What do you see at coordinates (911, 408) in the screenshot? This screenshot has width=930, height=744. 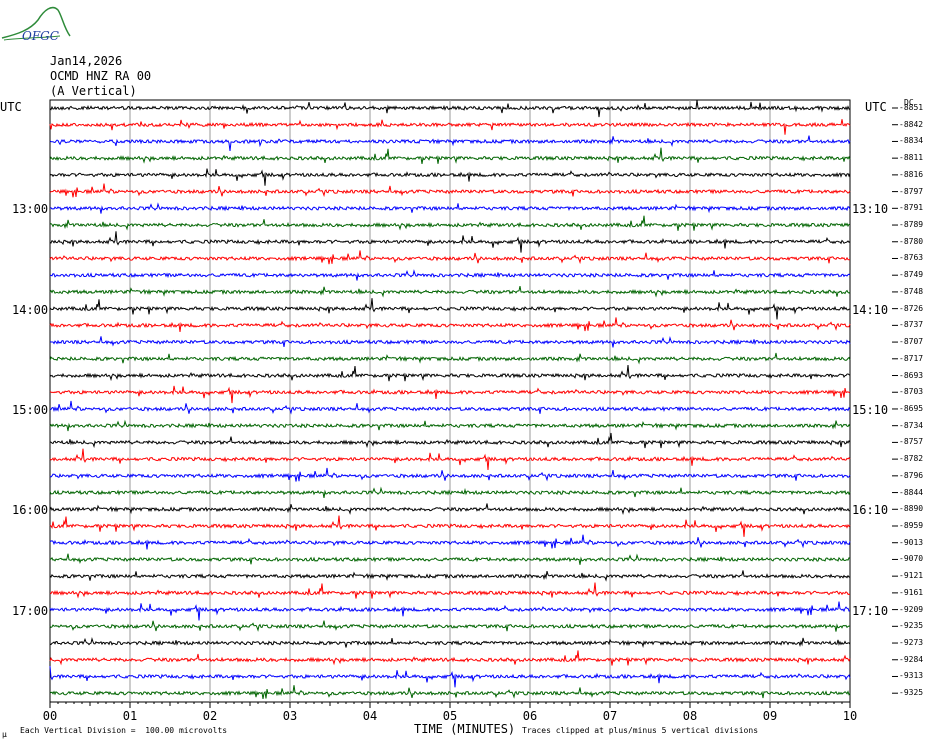 I see `dc-value-label: -8695` at bounding box center [911, 408].